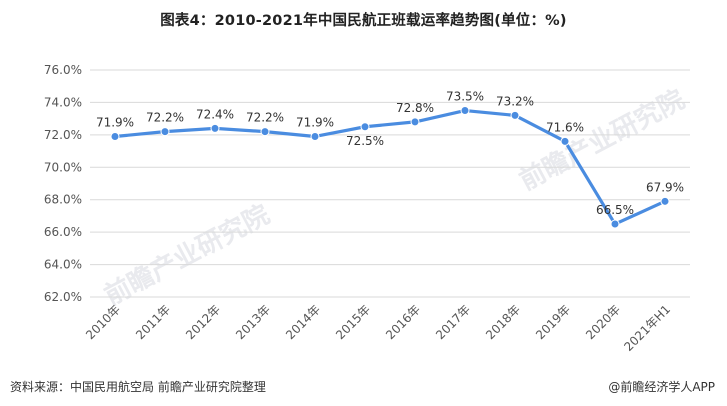 This screenshot has width=727, height=406. Describe the element at coordinates (553, 322) in the screenshot. I see `x-tick-label: 2019年` at that location.